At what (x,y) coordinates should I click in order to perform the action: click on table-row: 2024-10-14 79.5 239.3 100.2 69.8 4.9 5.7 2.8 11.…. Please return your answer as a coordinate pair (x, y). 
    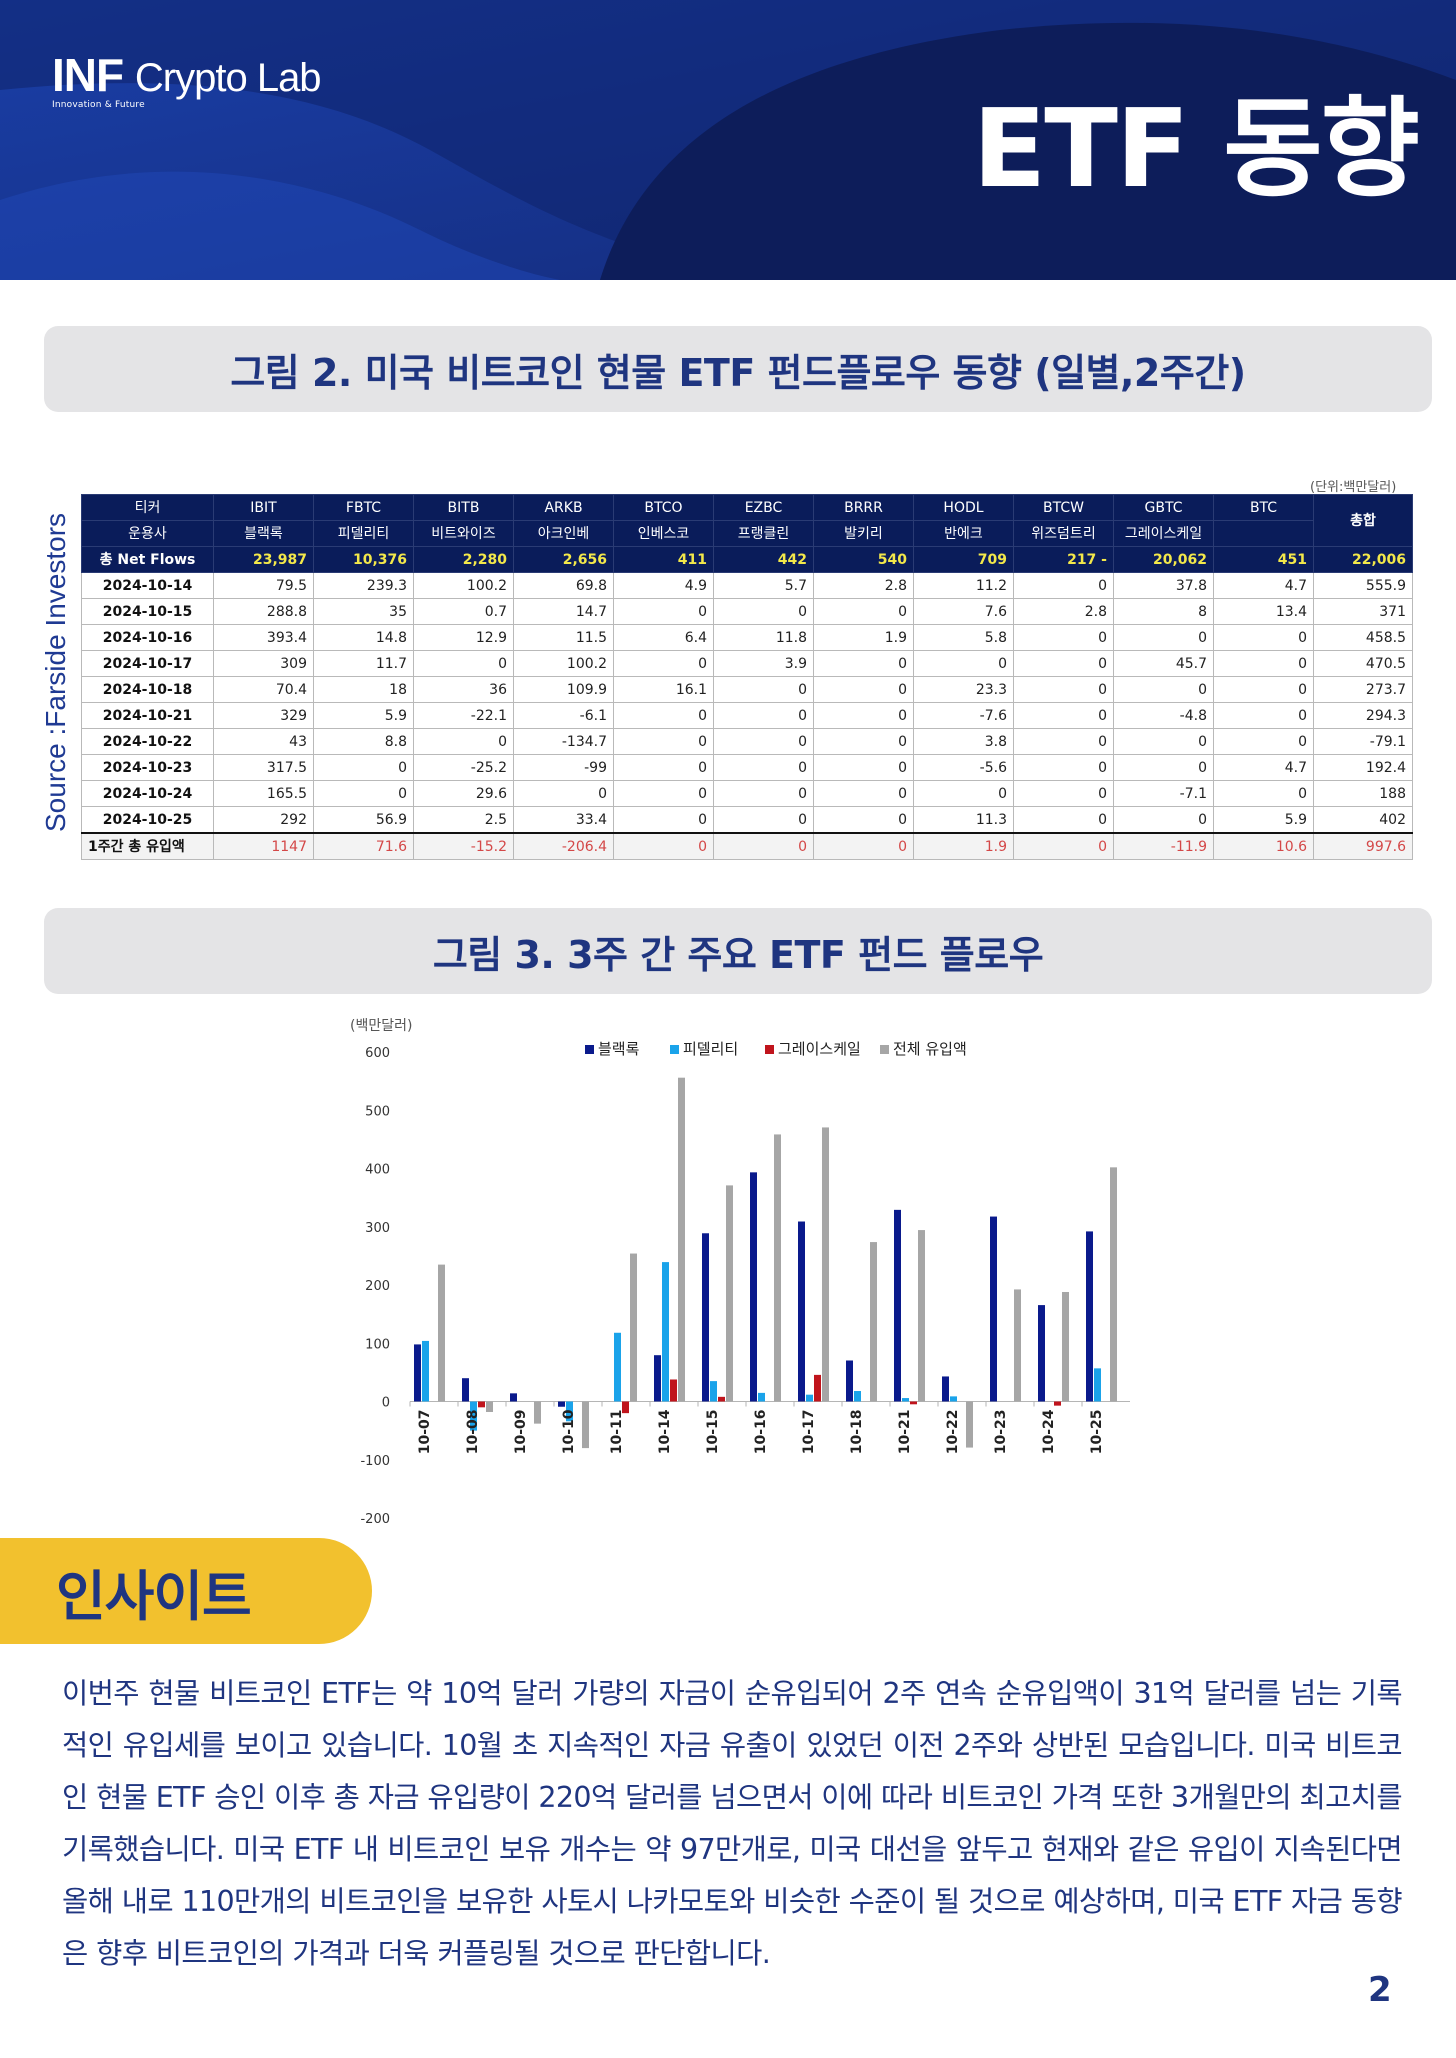
    Looking at the image, I should click on (747, 585).